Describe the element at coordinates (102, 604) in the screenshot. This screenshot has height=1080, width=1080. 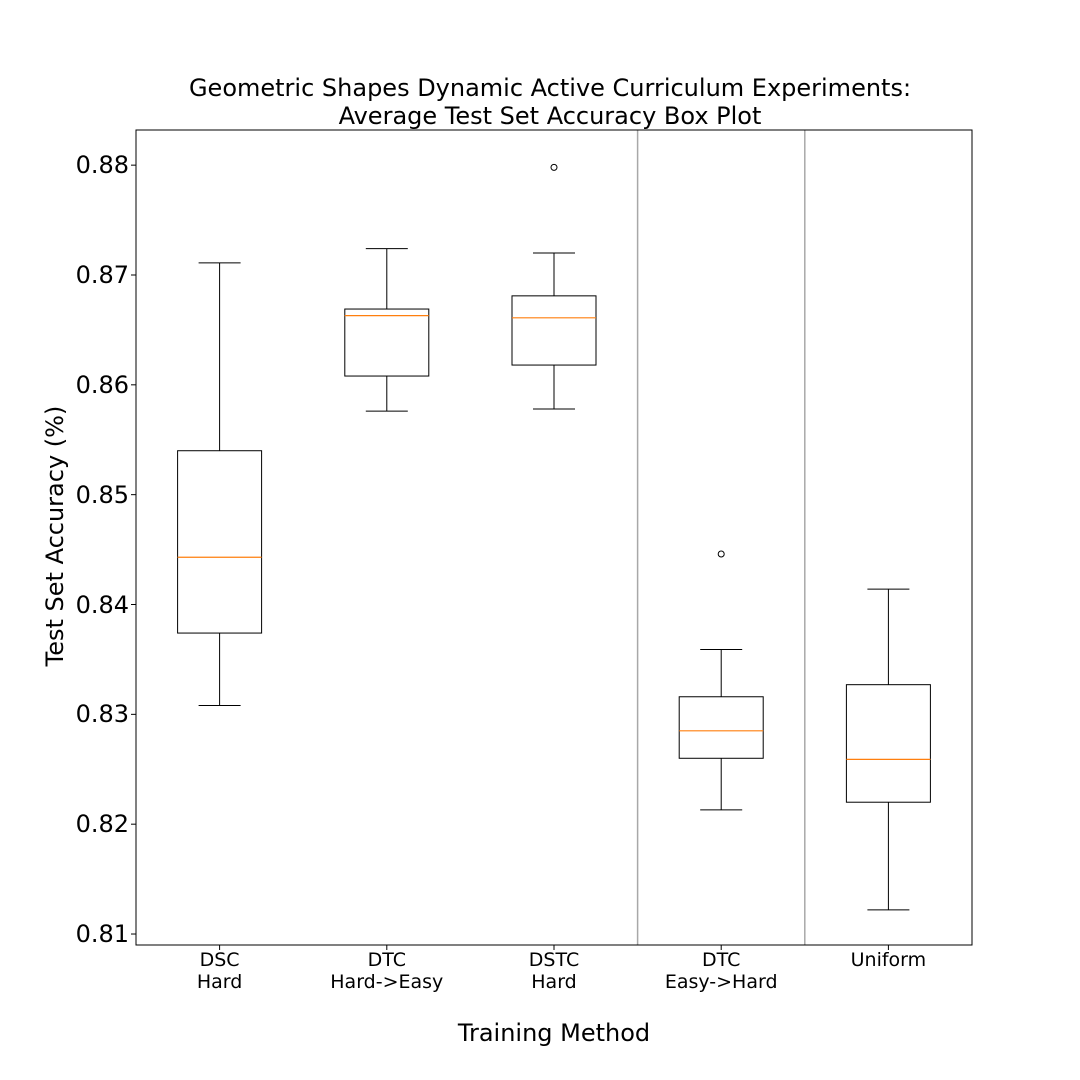
I see `y-tick-label: 0.84` at that location.